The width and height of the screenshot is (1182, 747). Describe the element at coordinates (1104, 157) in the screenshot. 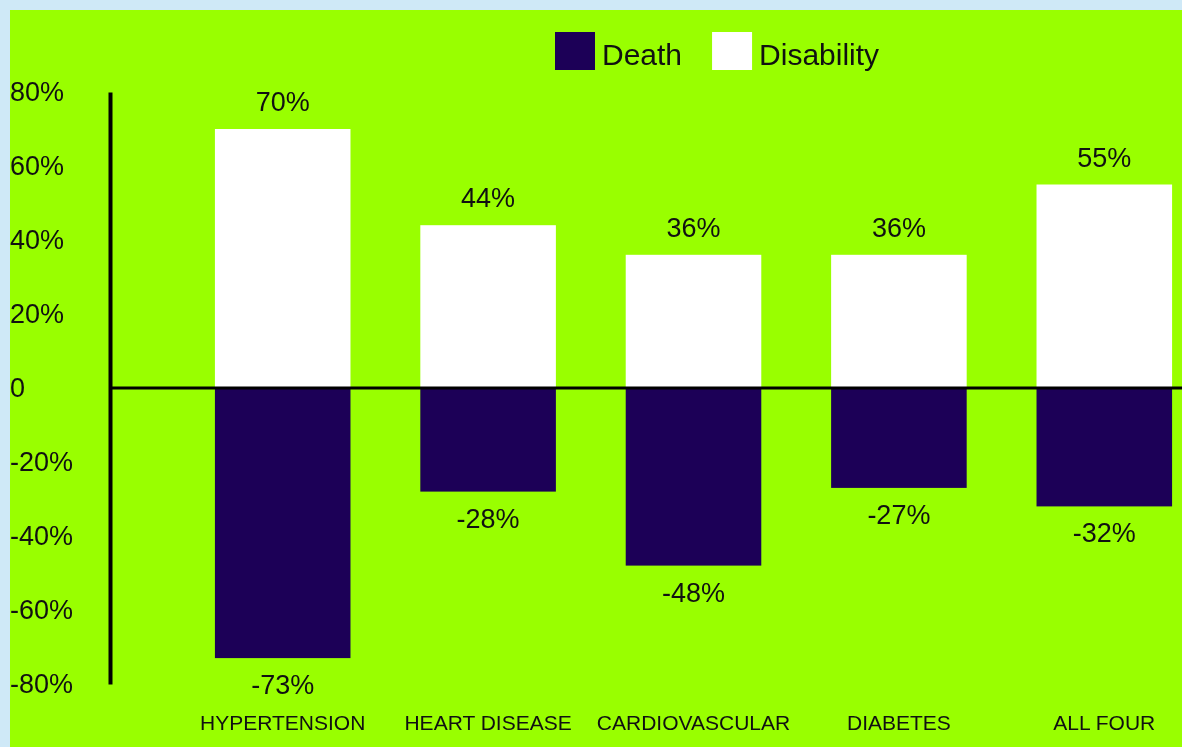

I see `data-label: 55%` at that location.